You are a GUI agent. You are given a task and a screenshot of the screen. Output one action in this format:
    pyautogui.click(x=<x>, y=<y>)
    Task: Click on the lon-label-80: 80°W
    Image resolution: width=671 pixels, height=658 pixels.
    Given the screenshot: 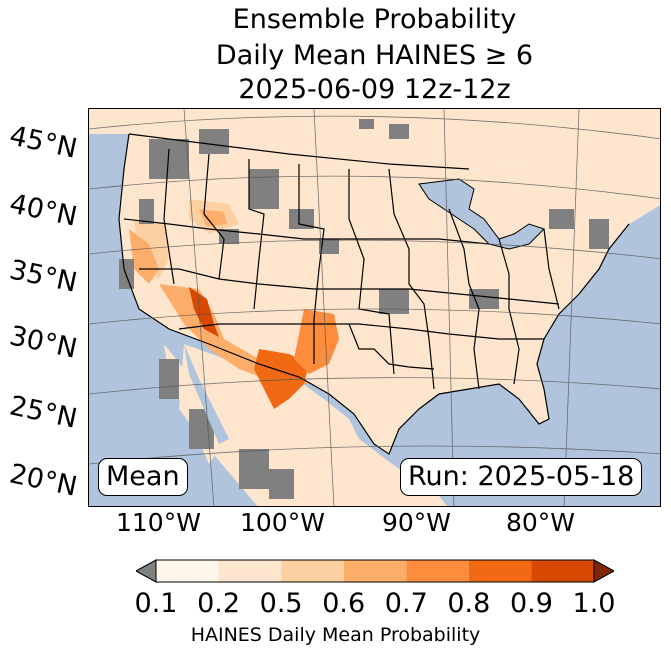 What is the action you would take?
    pyautogui.click(x=541, y=522)
    